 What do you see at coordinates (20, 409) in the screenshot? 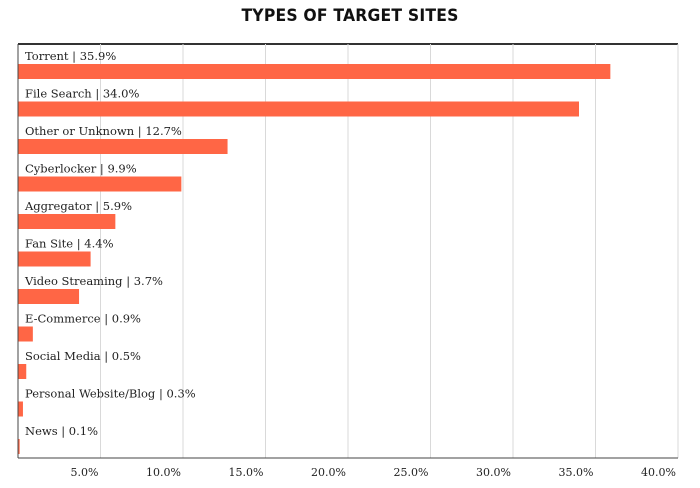
I see `bar-personal-website-blog` at bounding box center [20, 409].